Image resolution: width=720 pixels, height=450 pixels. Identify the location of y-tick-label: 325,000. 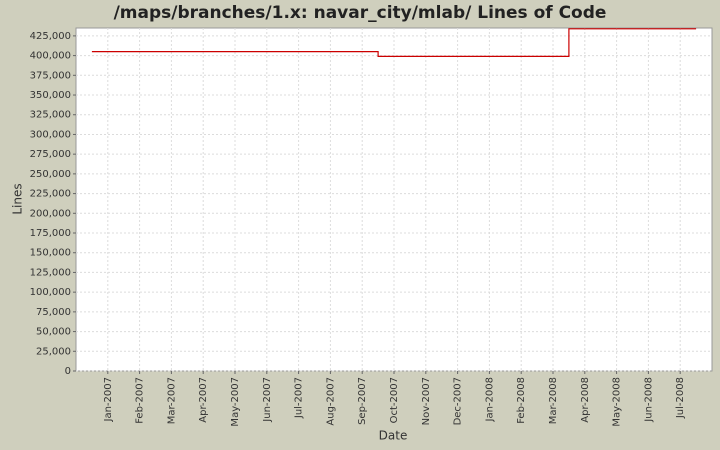
(50, 115).